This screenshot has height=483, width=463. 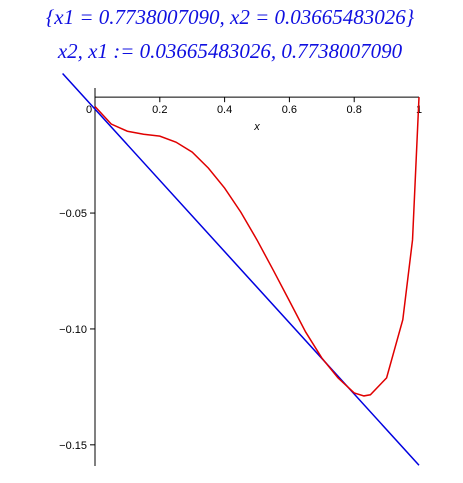 I want to click on x-tick-label: 0.2, so click(x=159, y=110).